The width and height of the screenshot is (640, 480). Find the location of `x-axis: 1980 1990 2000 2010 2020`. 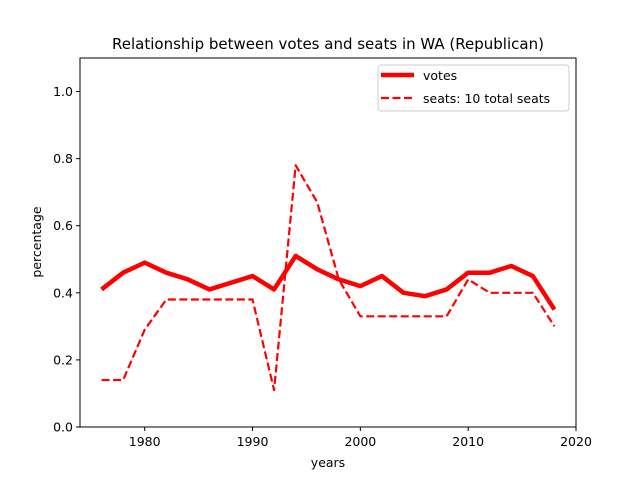

x-axis: 1980 1990 2000 2010 2020 is located at coordinates (360, 438).